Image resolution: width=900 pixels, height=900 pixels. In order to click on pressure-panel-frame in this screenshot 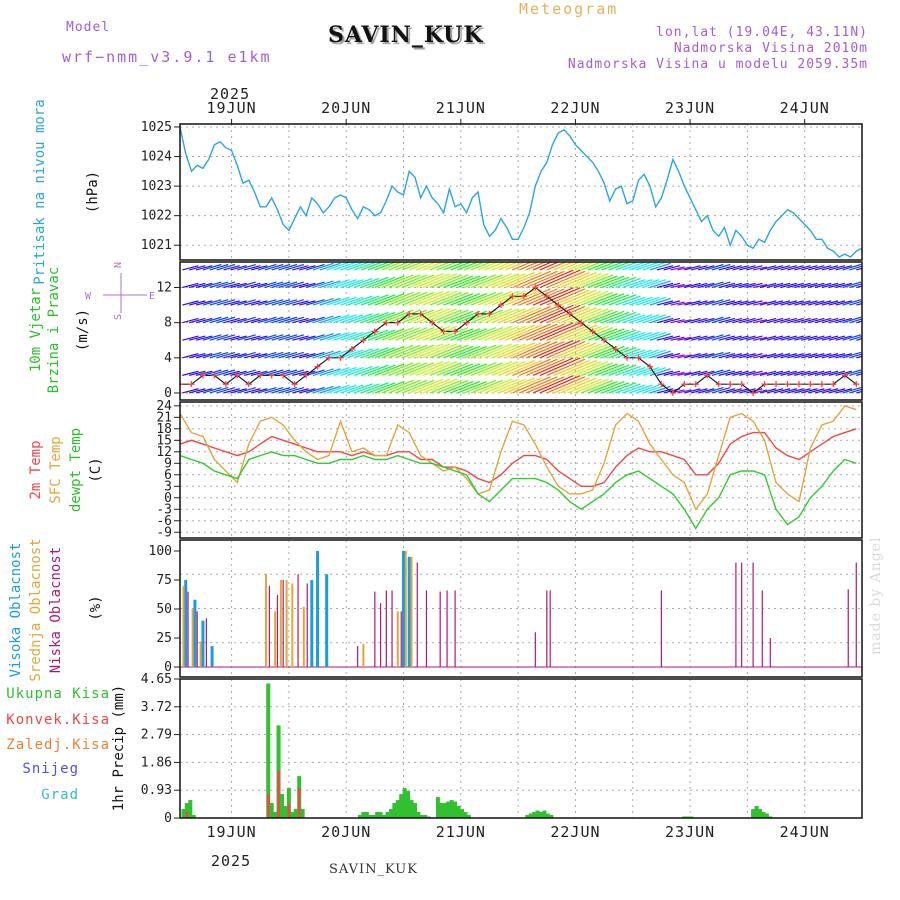, I will do `click(521, 192)`.